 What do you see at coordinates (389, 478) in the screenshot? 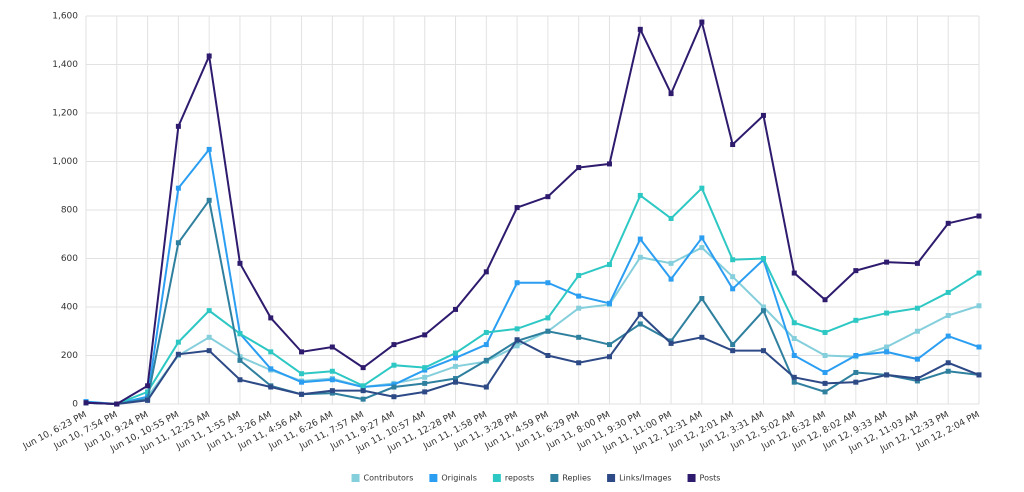
I see `legend-label: Contributors` at bounding box center [389, 478].